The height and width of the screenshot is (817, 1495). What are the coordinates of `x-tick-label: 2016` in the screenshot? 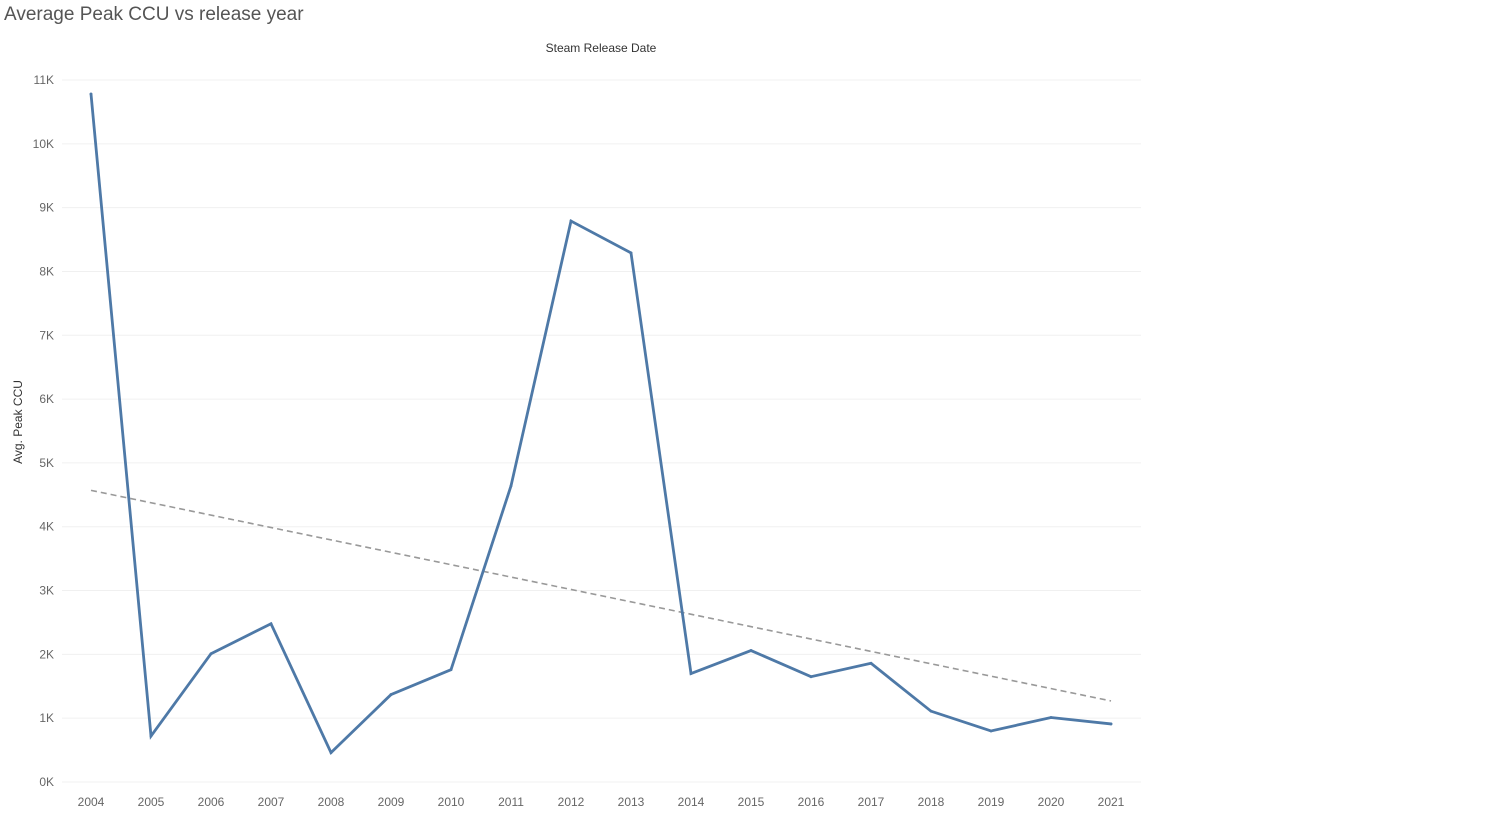 It's located at (811, 802).